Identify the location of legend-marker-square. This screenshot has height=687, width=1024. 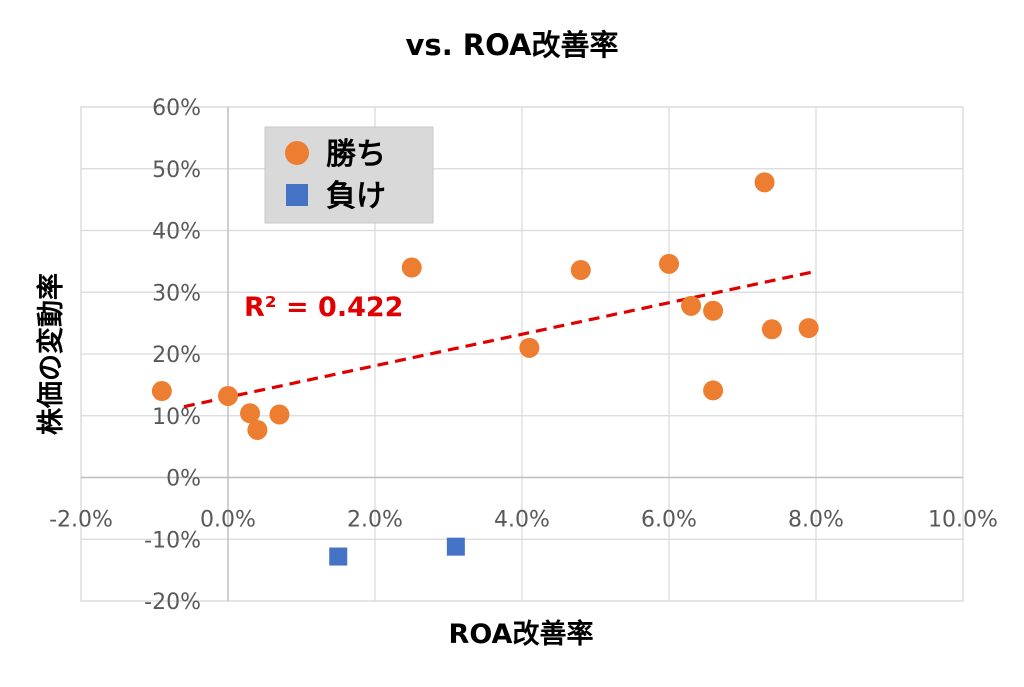
(297, 195).